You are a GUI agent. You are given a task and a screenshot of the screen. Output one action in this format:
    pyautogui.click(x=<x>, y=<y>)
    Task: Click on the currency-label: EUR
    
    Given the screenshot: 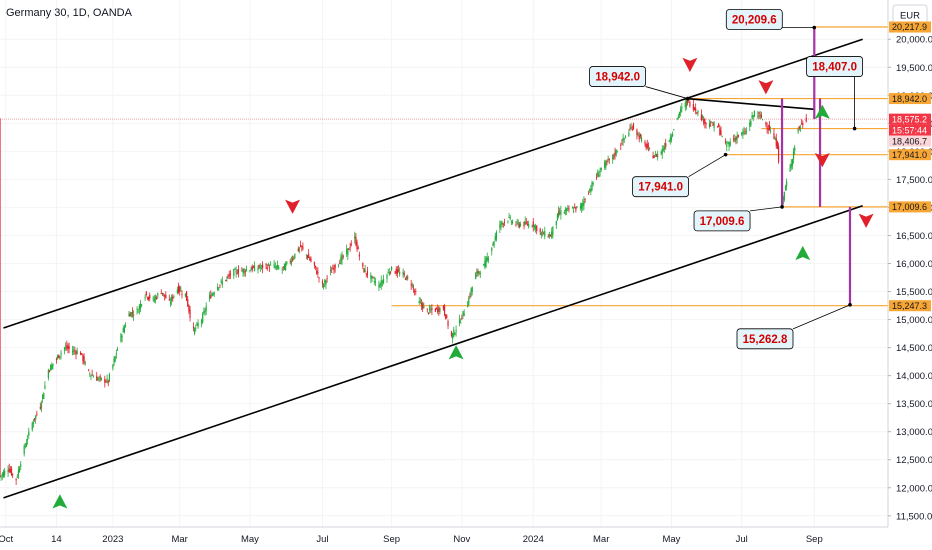 What is the action you would take?
    pyautogui.click(x=910, y=16)
    